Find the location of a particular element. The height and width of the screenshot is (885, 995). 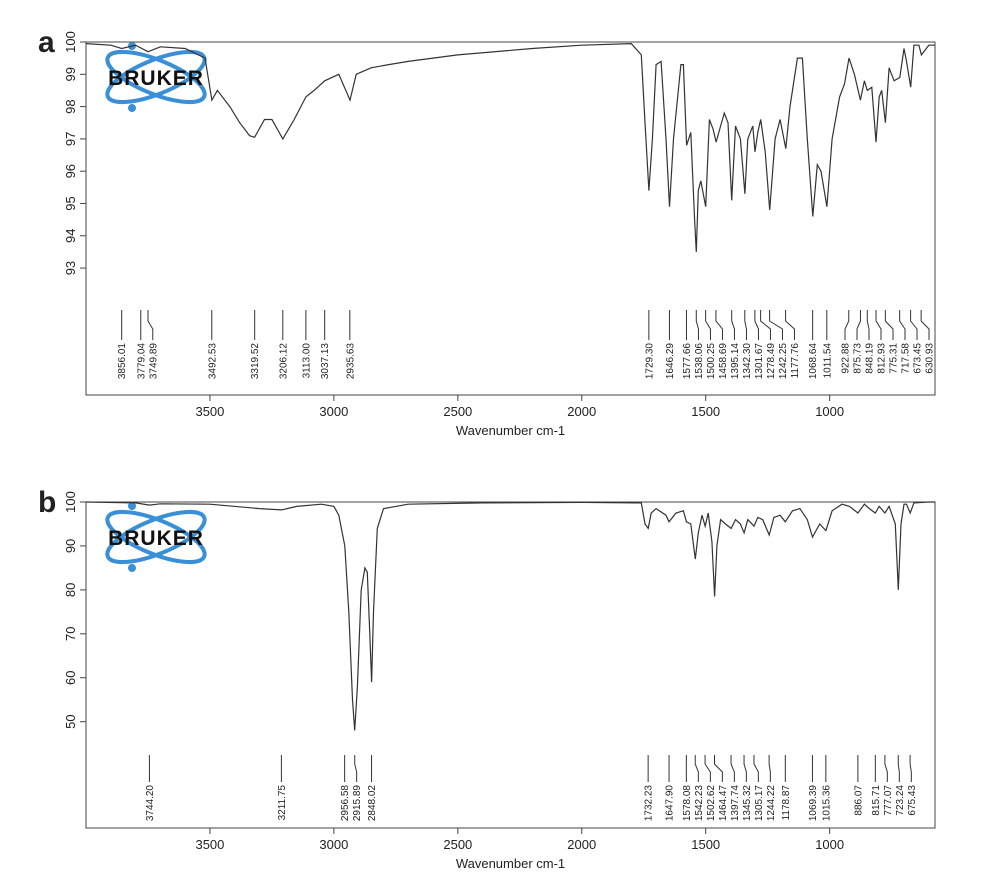

peak-label: 3749.89 is located at coordinates (153, 361).